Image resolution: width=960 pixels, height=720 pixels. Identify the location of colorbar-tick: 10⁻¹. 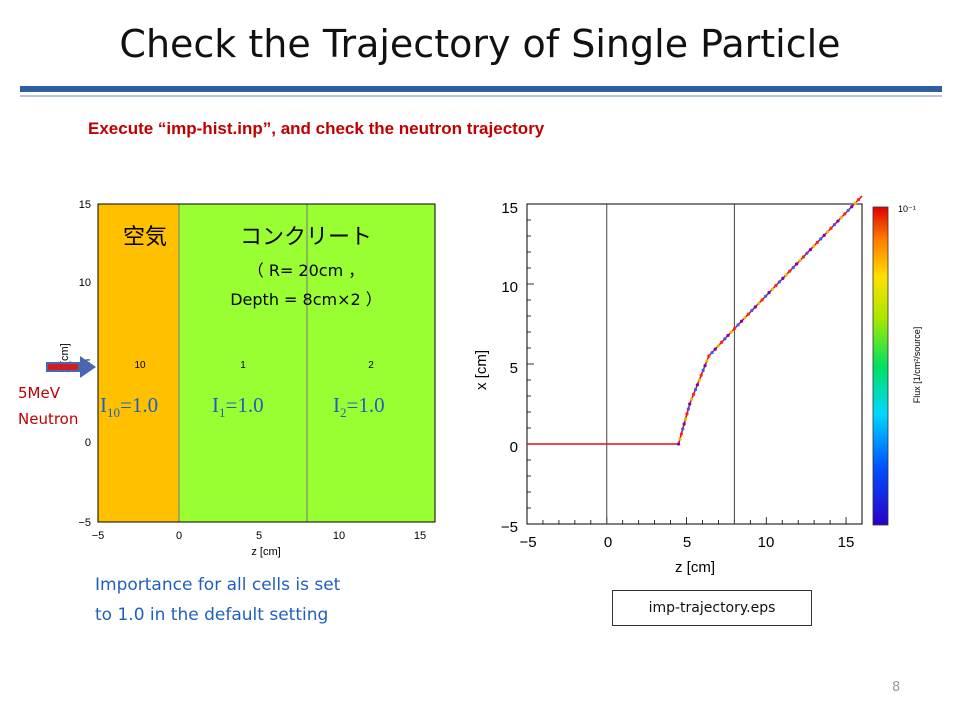
(907, 209).